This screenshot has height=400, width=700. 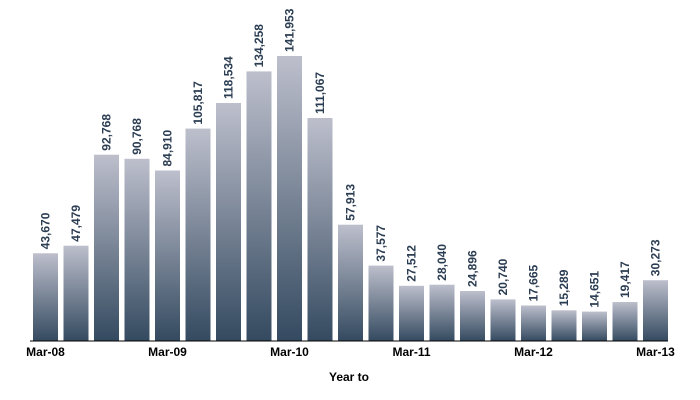 I want to click on x-tick-Mar-13: Mar-13, so click(x=655, y=352).